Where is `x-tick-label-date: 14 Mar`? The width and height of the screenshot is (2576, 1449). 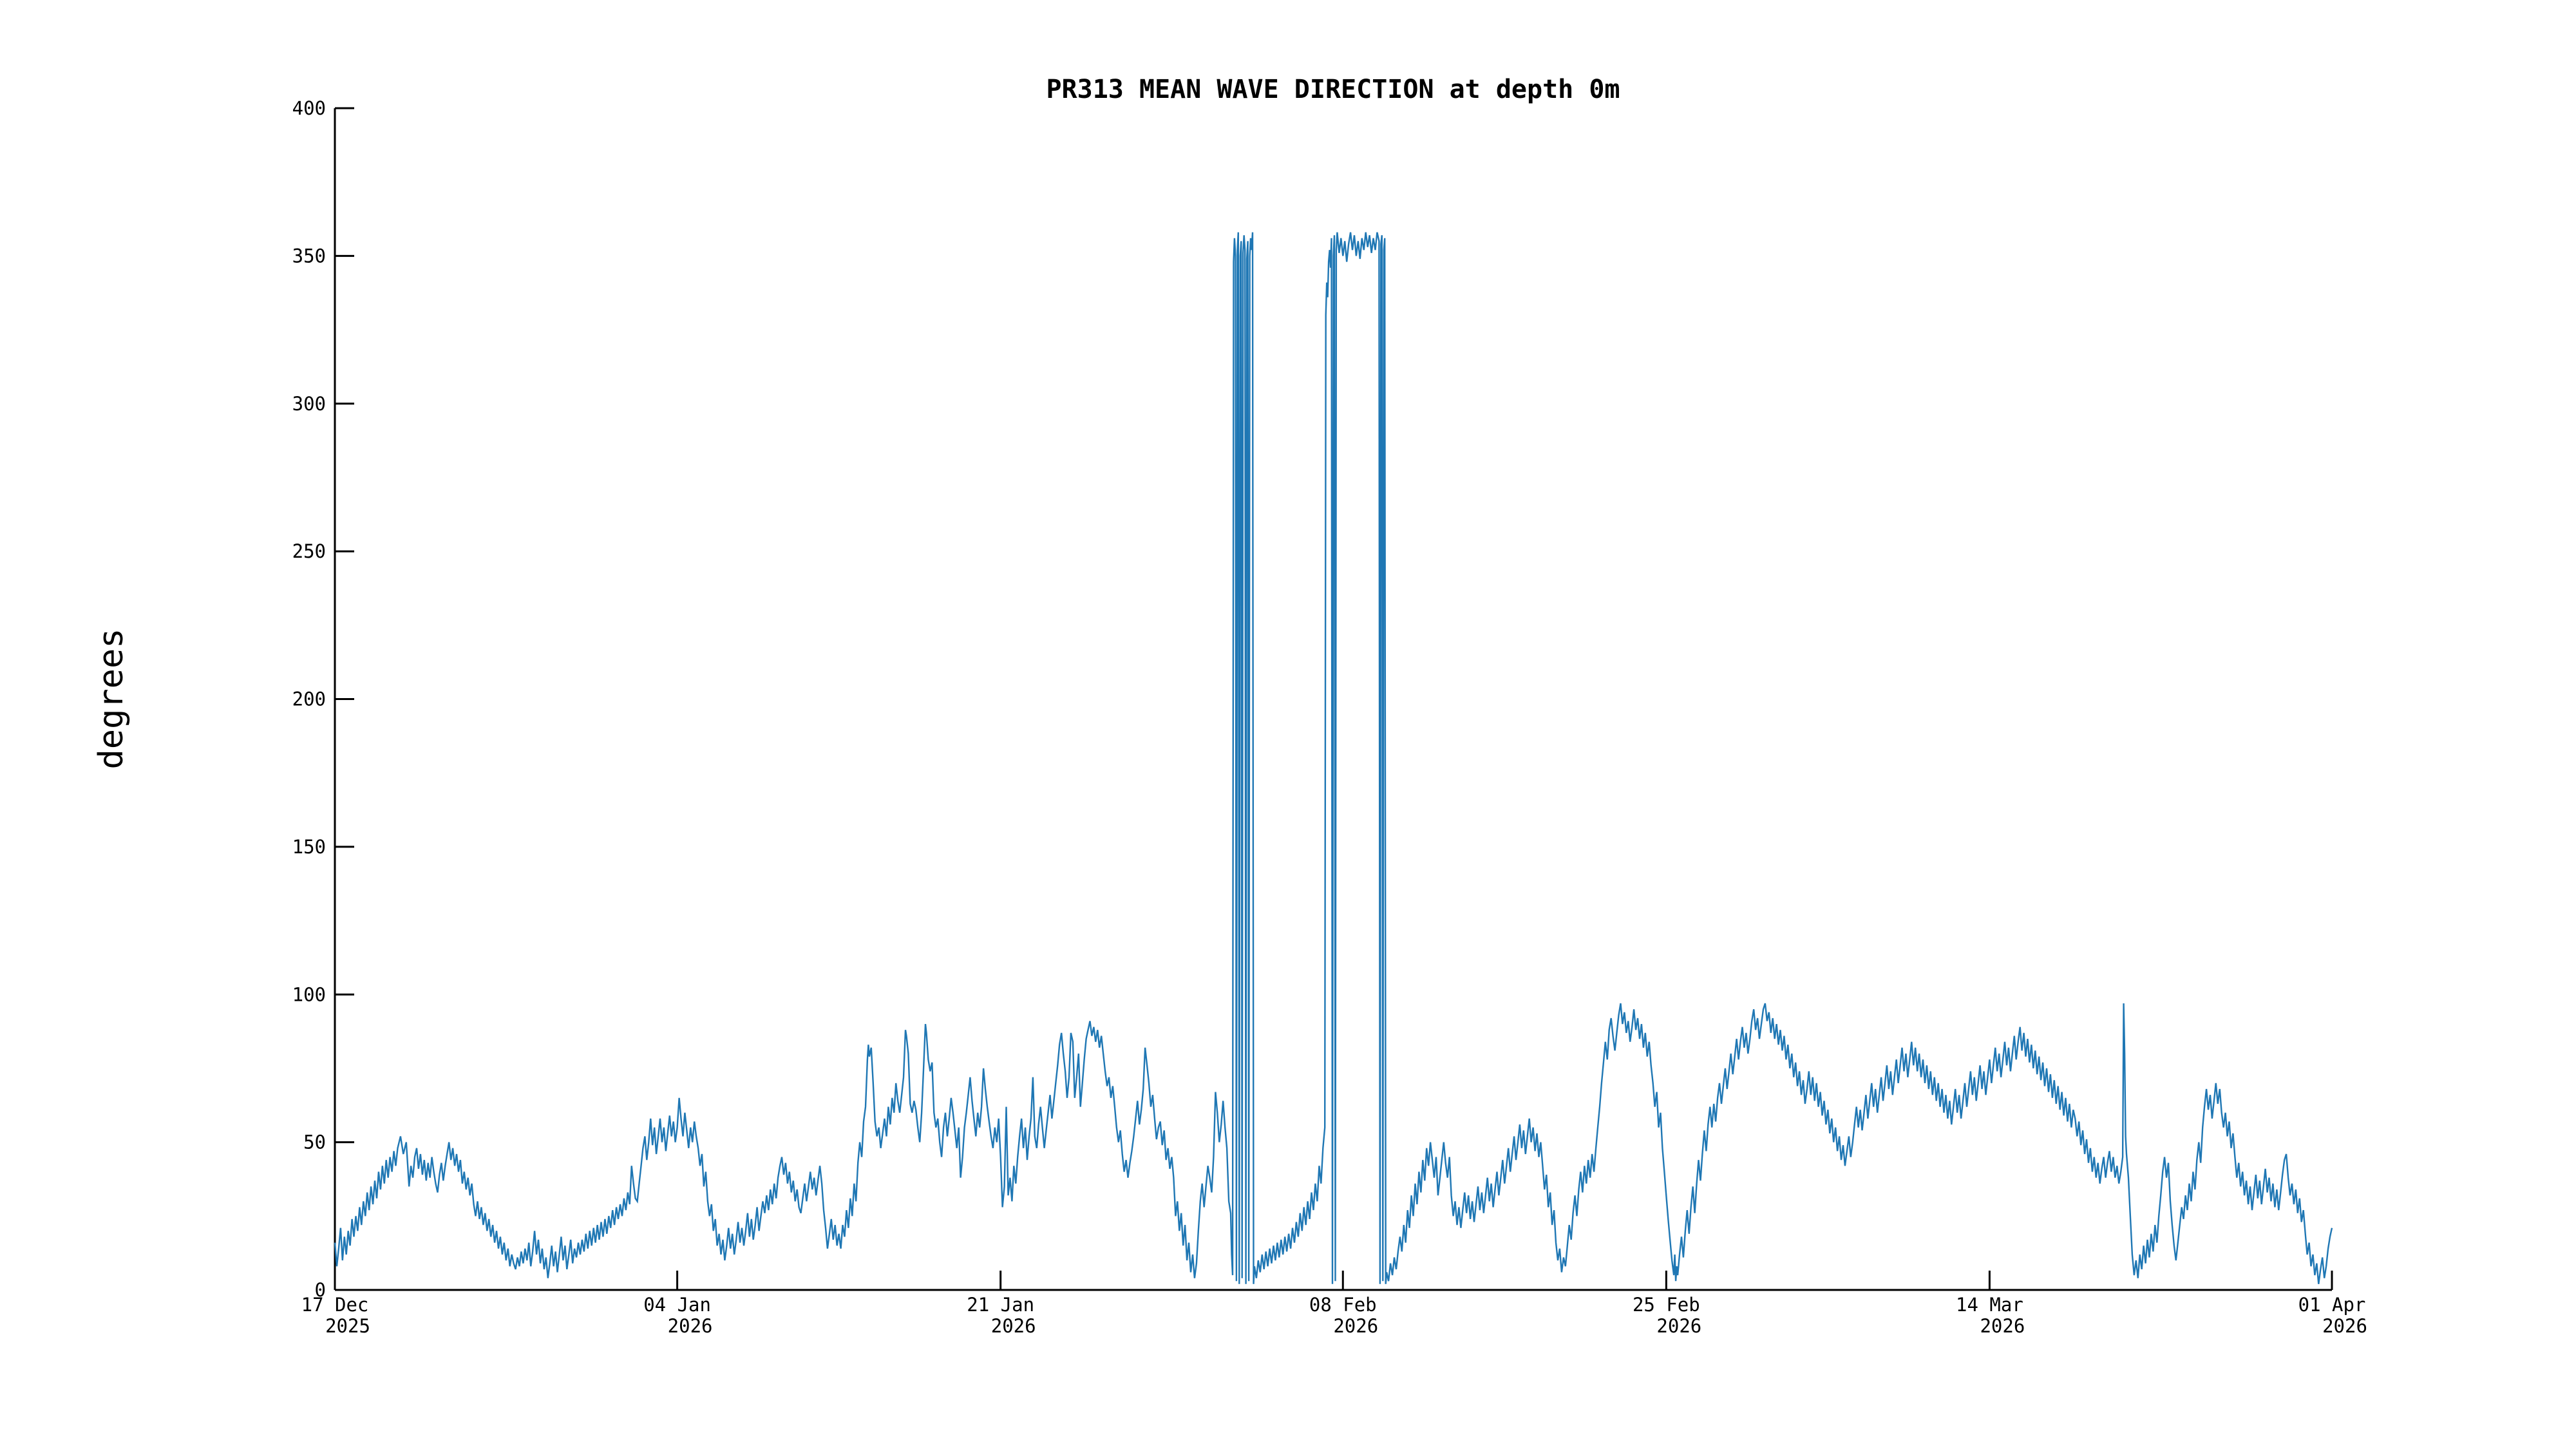 x-tick-label-date: 14 Mar is located at coordinates (1989, 1305).